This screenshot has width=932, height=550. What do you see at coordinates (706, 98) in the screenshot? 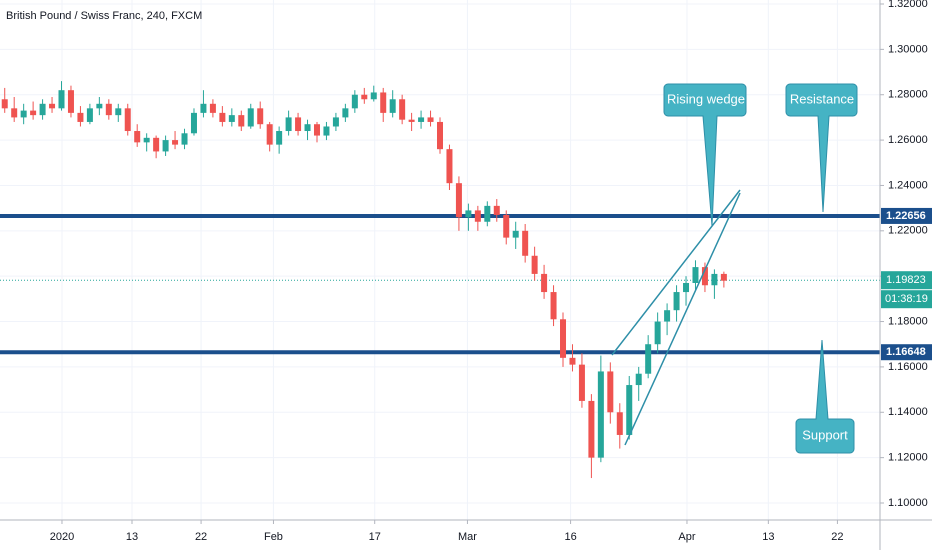
I see `callout-text: Rising wedge` at bounding box center [706, 98].